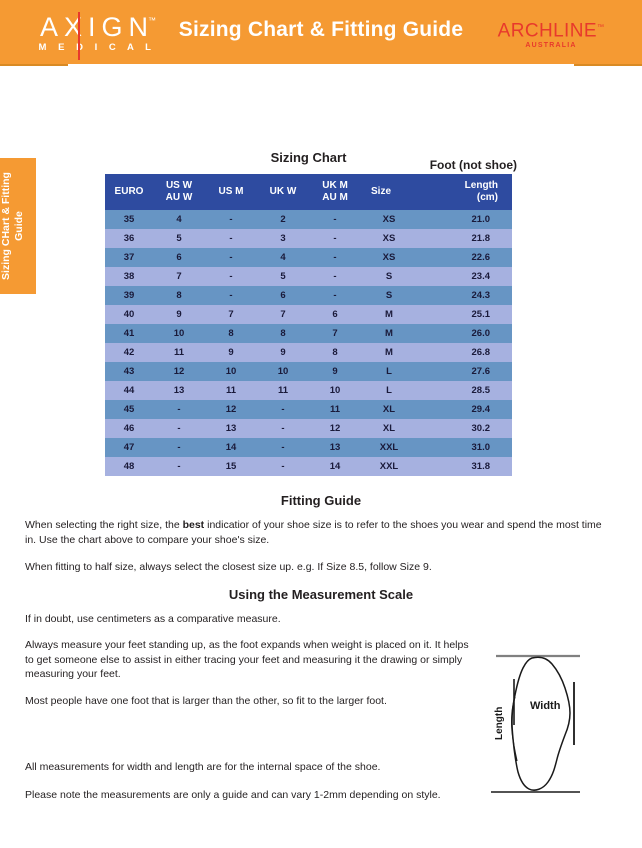  I want to click on table-cell: 44, so click(129, 390).